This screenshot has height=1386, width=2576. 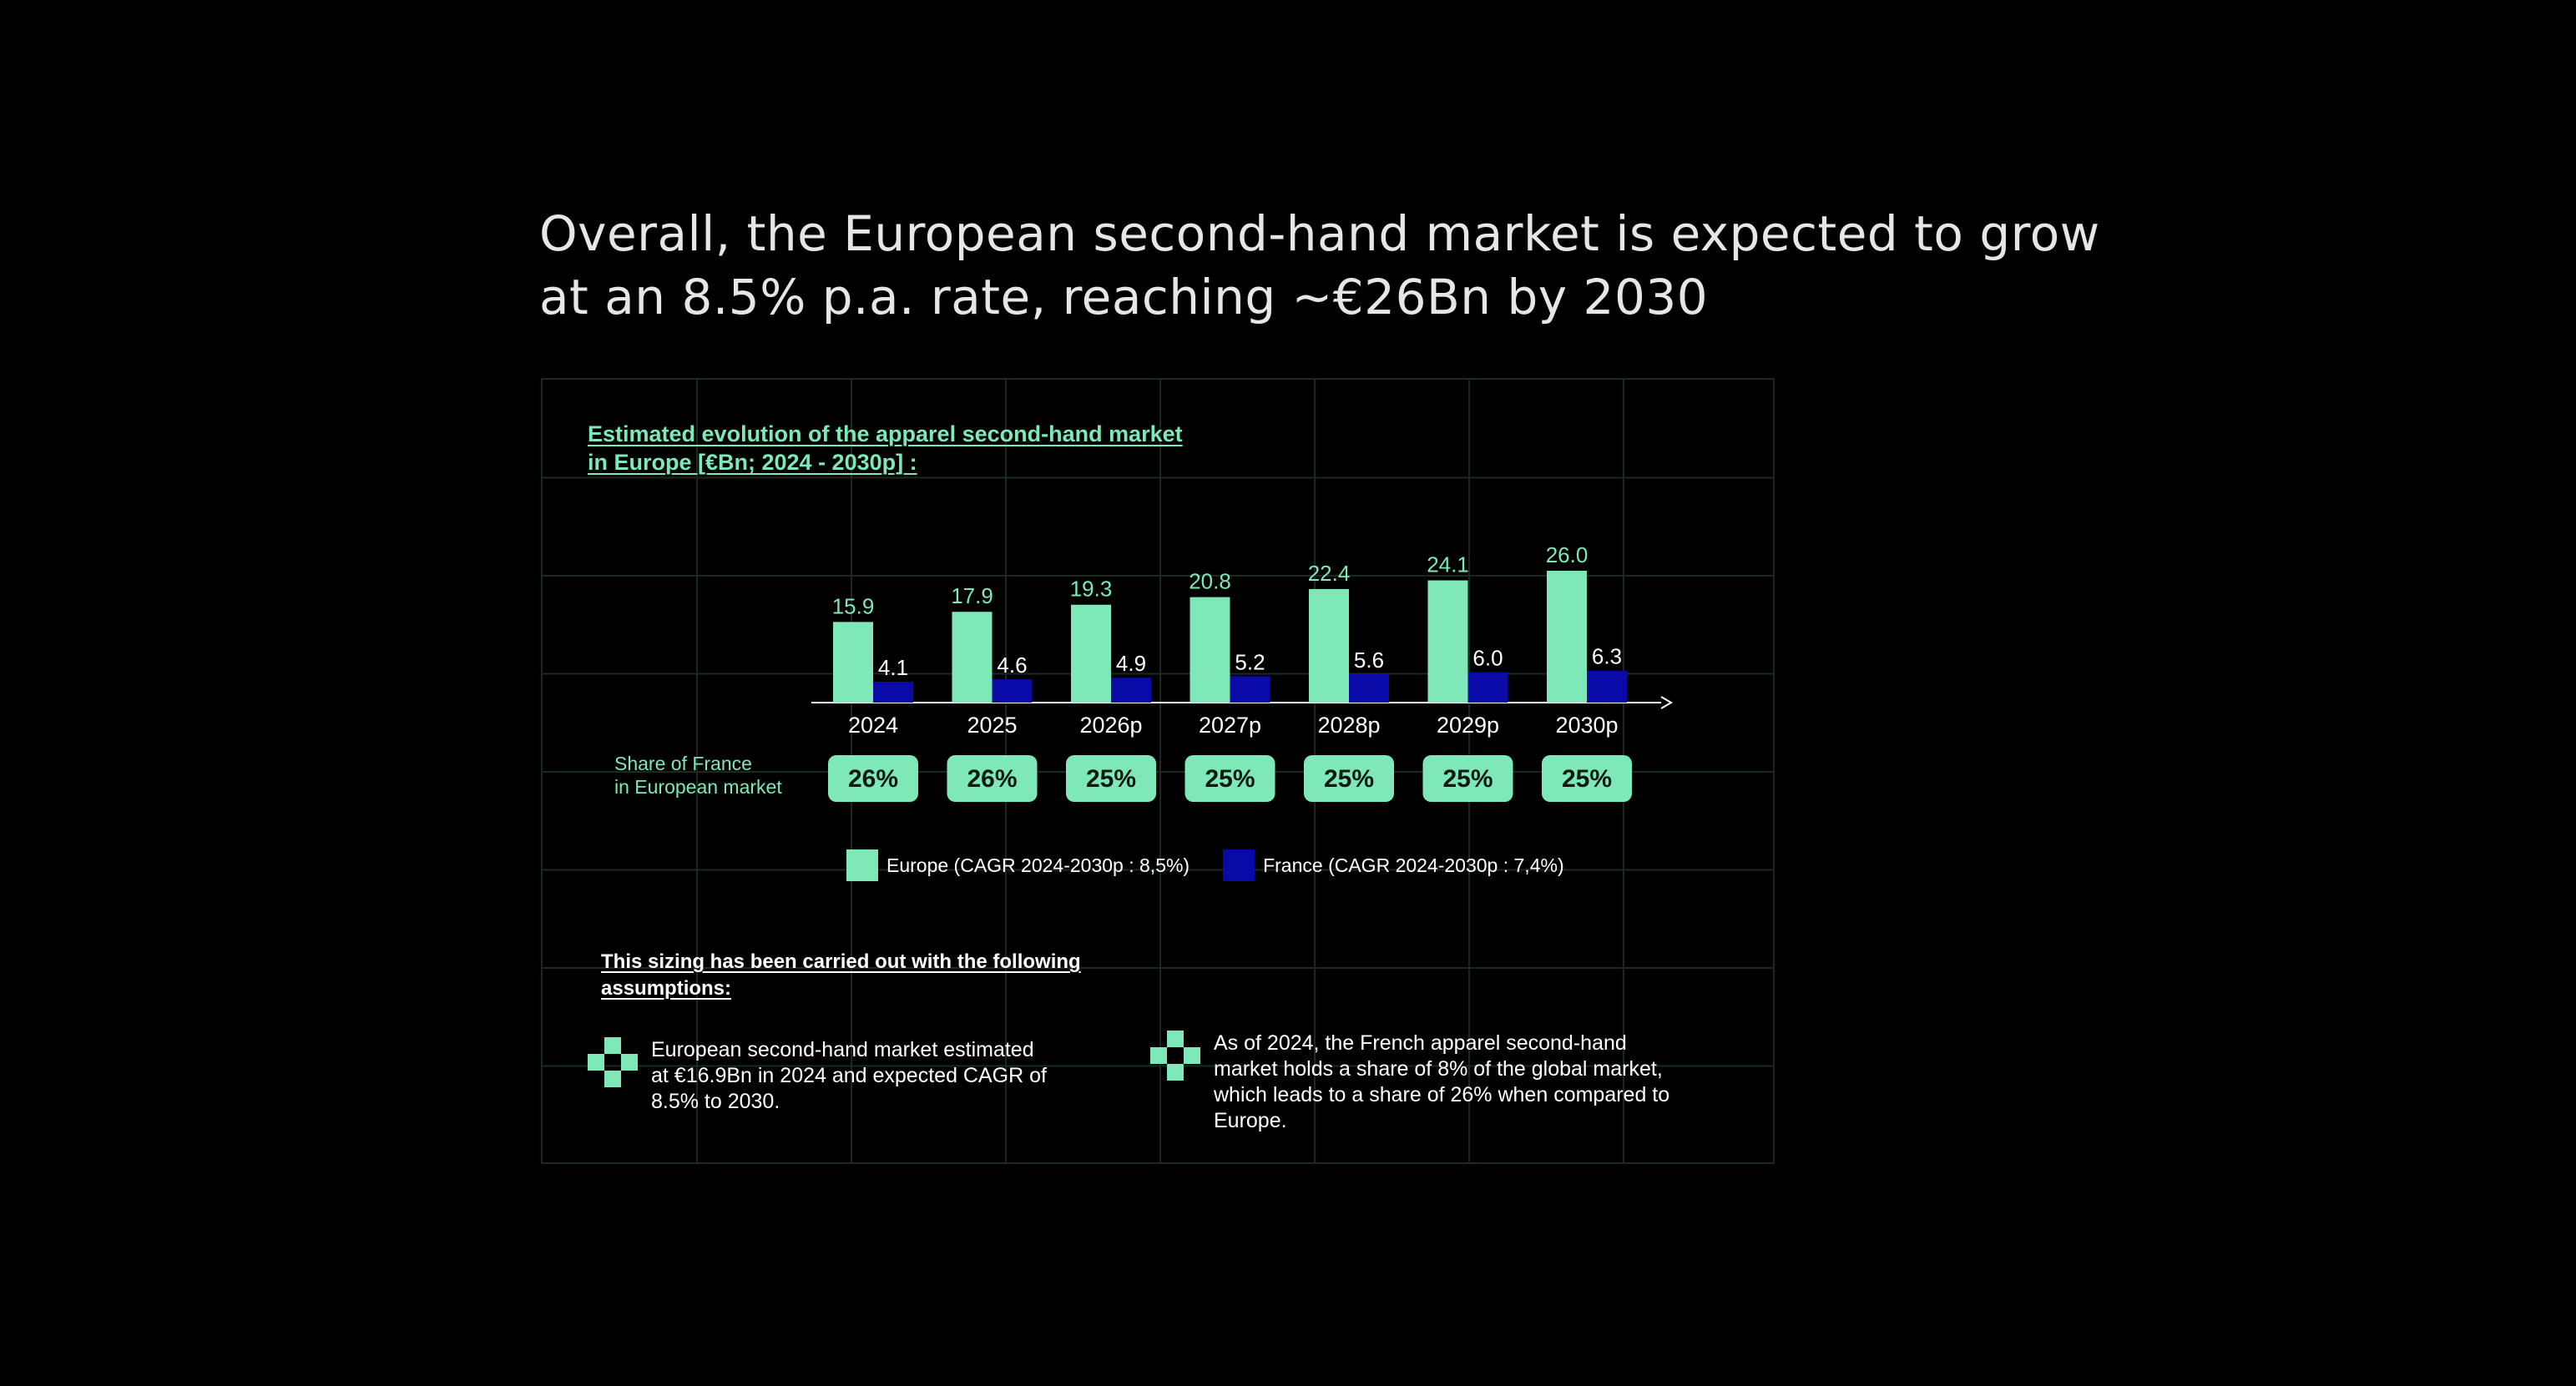 What do you see at coordinates (1468, 725) in the screenshot?
I see `x-tick-label: 2029p` at bounding box center [1468, 725].